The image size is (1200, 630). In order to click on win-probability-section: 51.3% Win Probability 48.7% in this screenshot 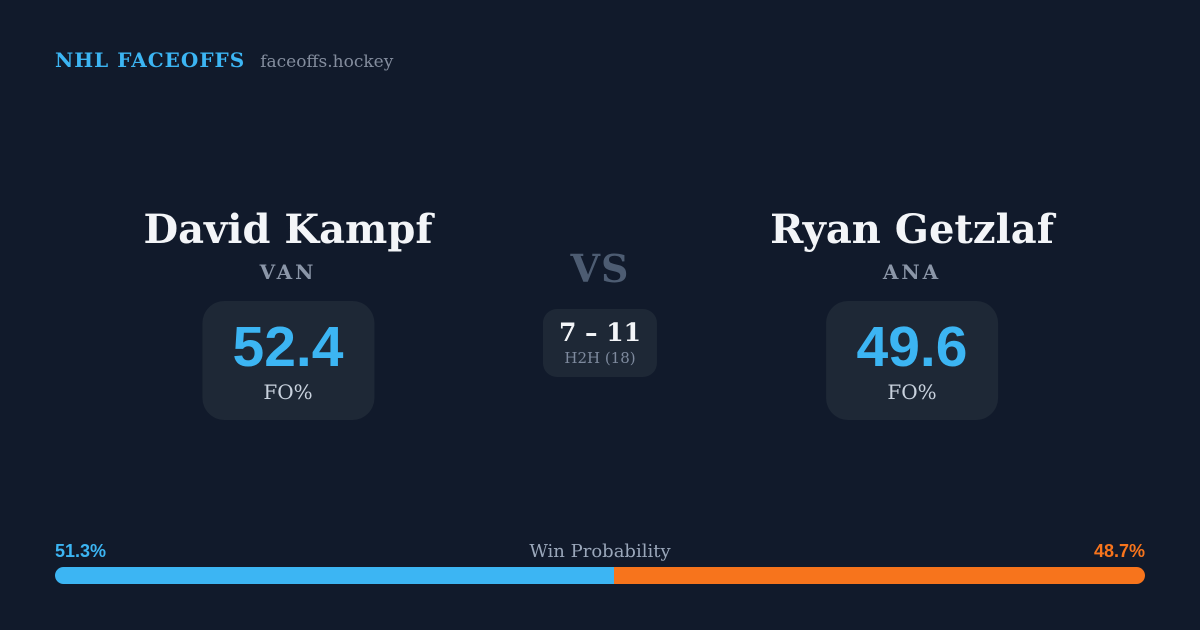, I will do `click(600, 562)`.